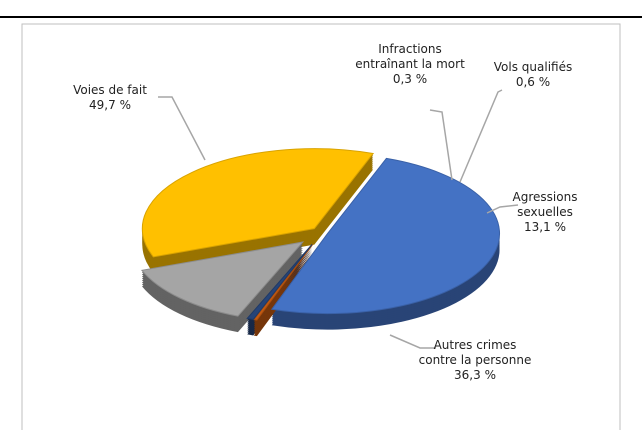 The height and width of the screenshot is (430, 642). What do you see at coordinates (475, 352) in the screenshot?
I see `category-label: Autres crimes contre la personne` at bounding box center [475, 352].